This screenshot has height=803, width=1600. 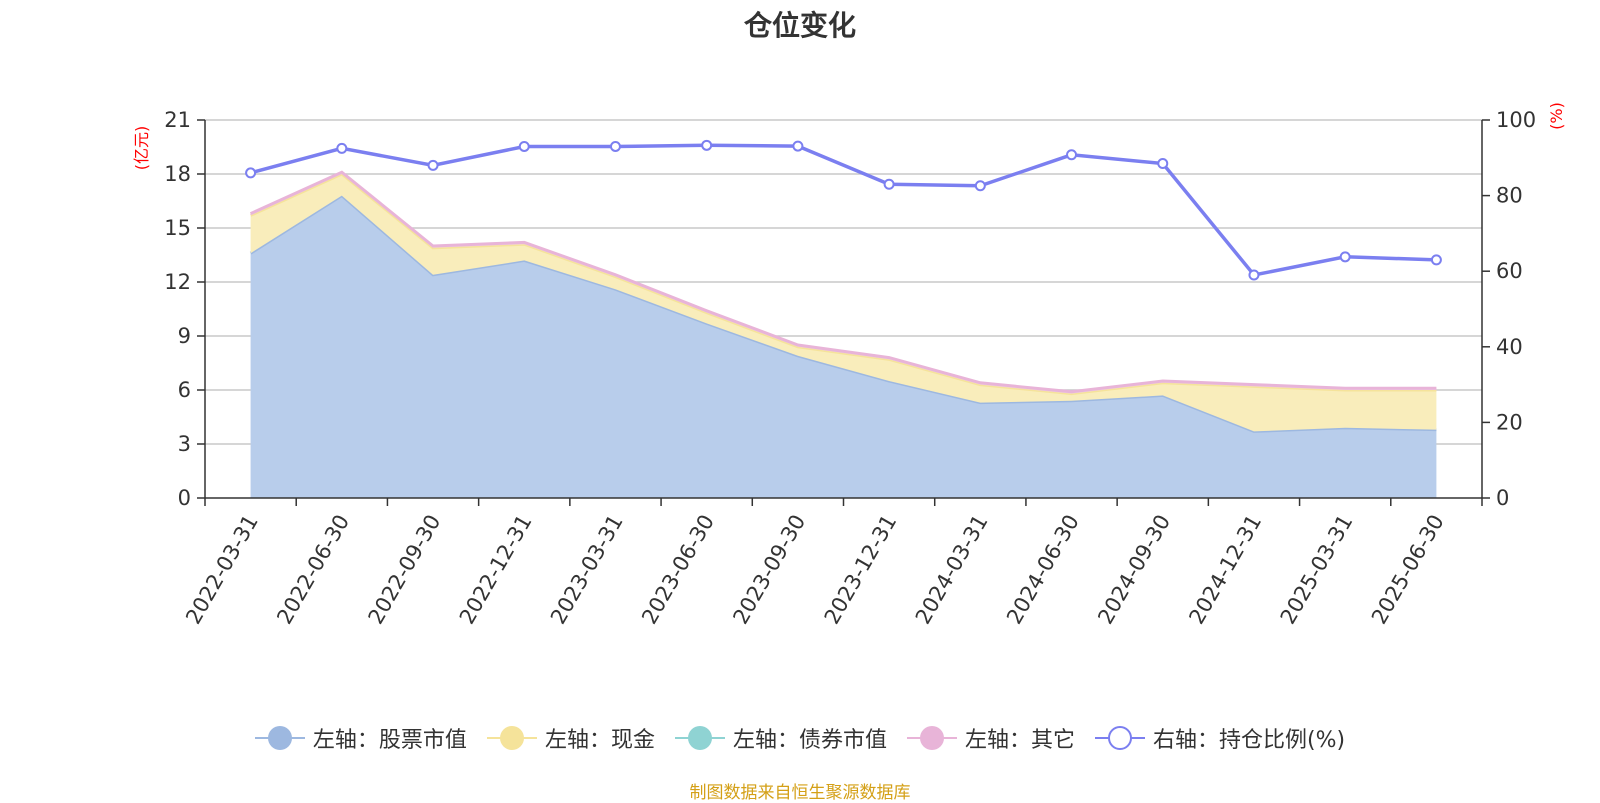 What do you see at coordinates (1509, 196) in the screenshot?
I see `right-tick-label: 80` at bounding box center [1509, 196].